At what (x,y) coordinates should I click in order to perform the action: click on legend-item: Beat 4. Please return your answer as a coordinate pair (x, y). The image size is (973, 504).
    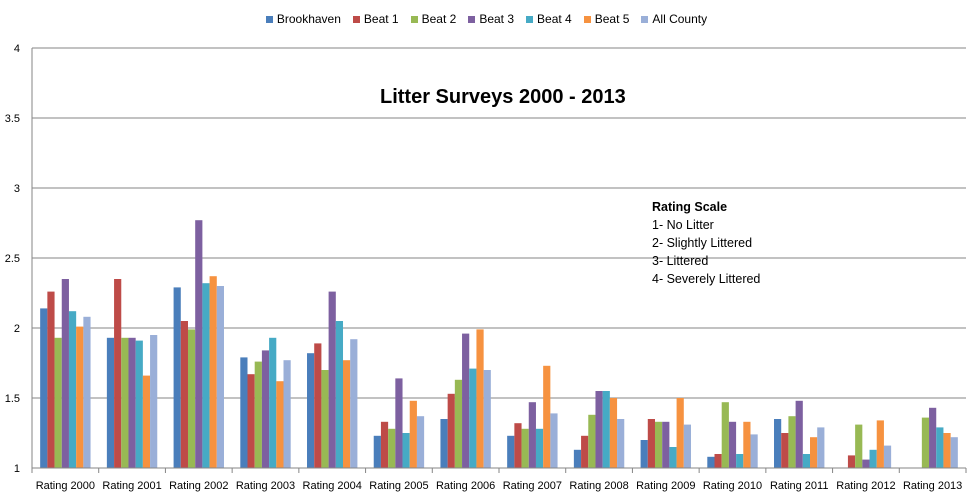
    Looking at the image, I should click on (549, 19).